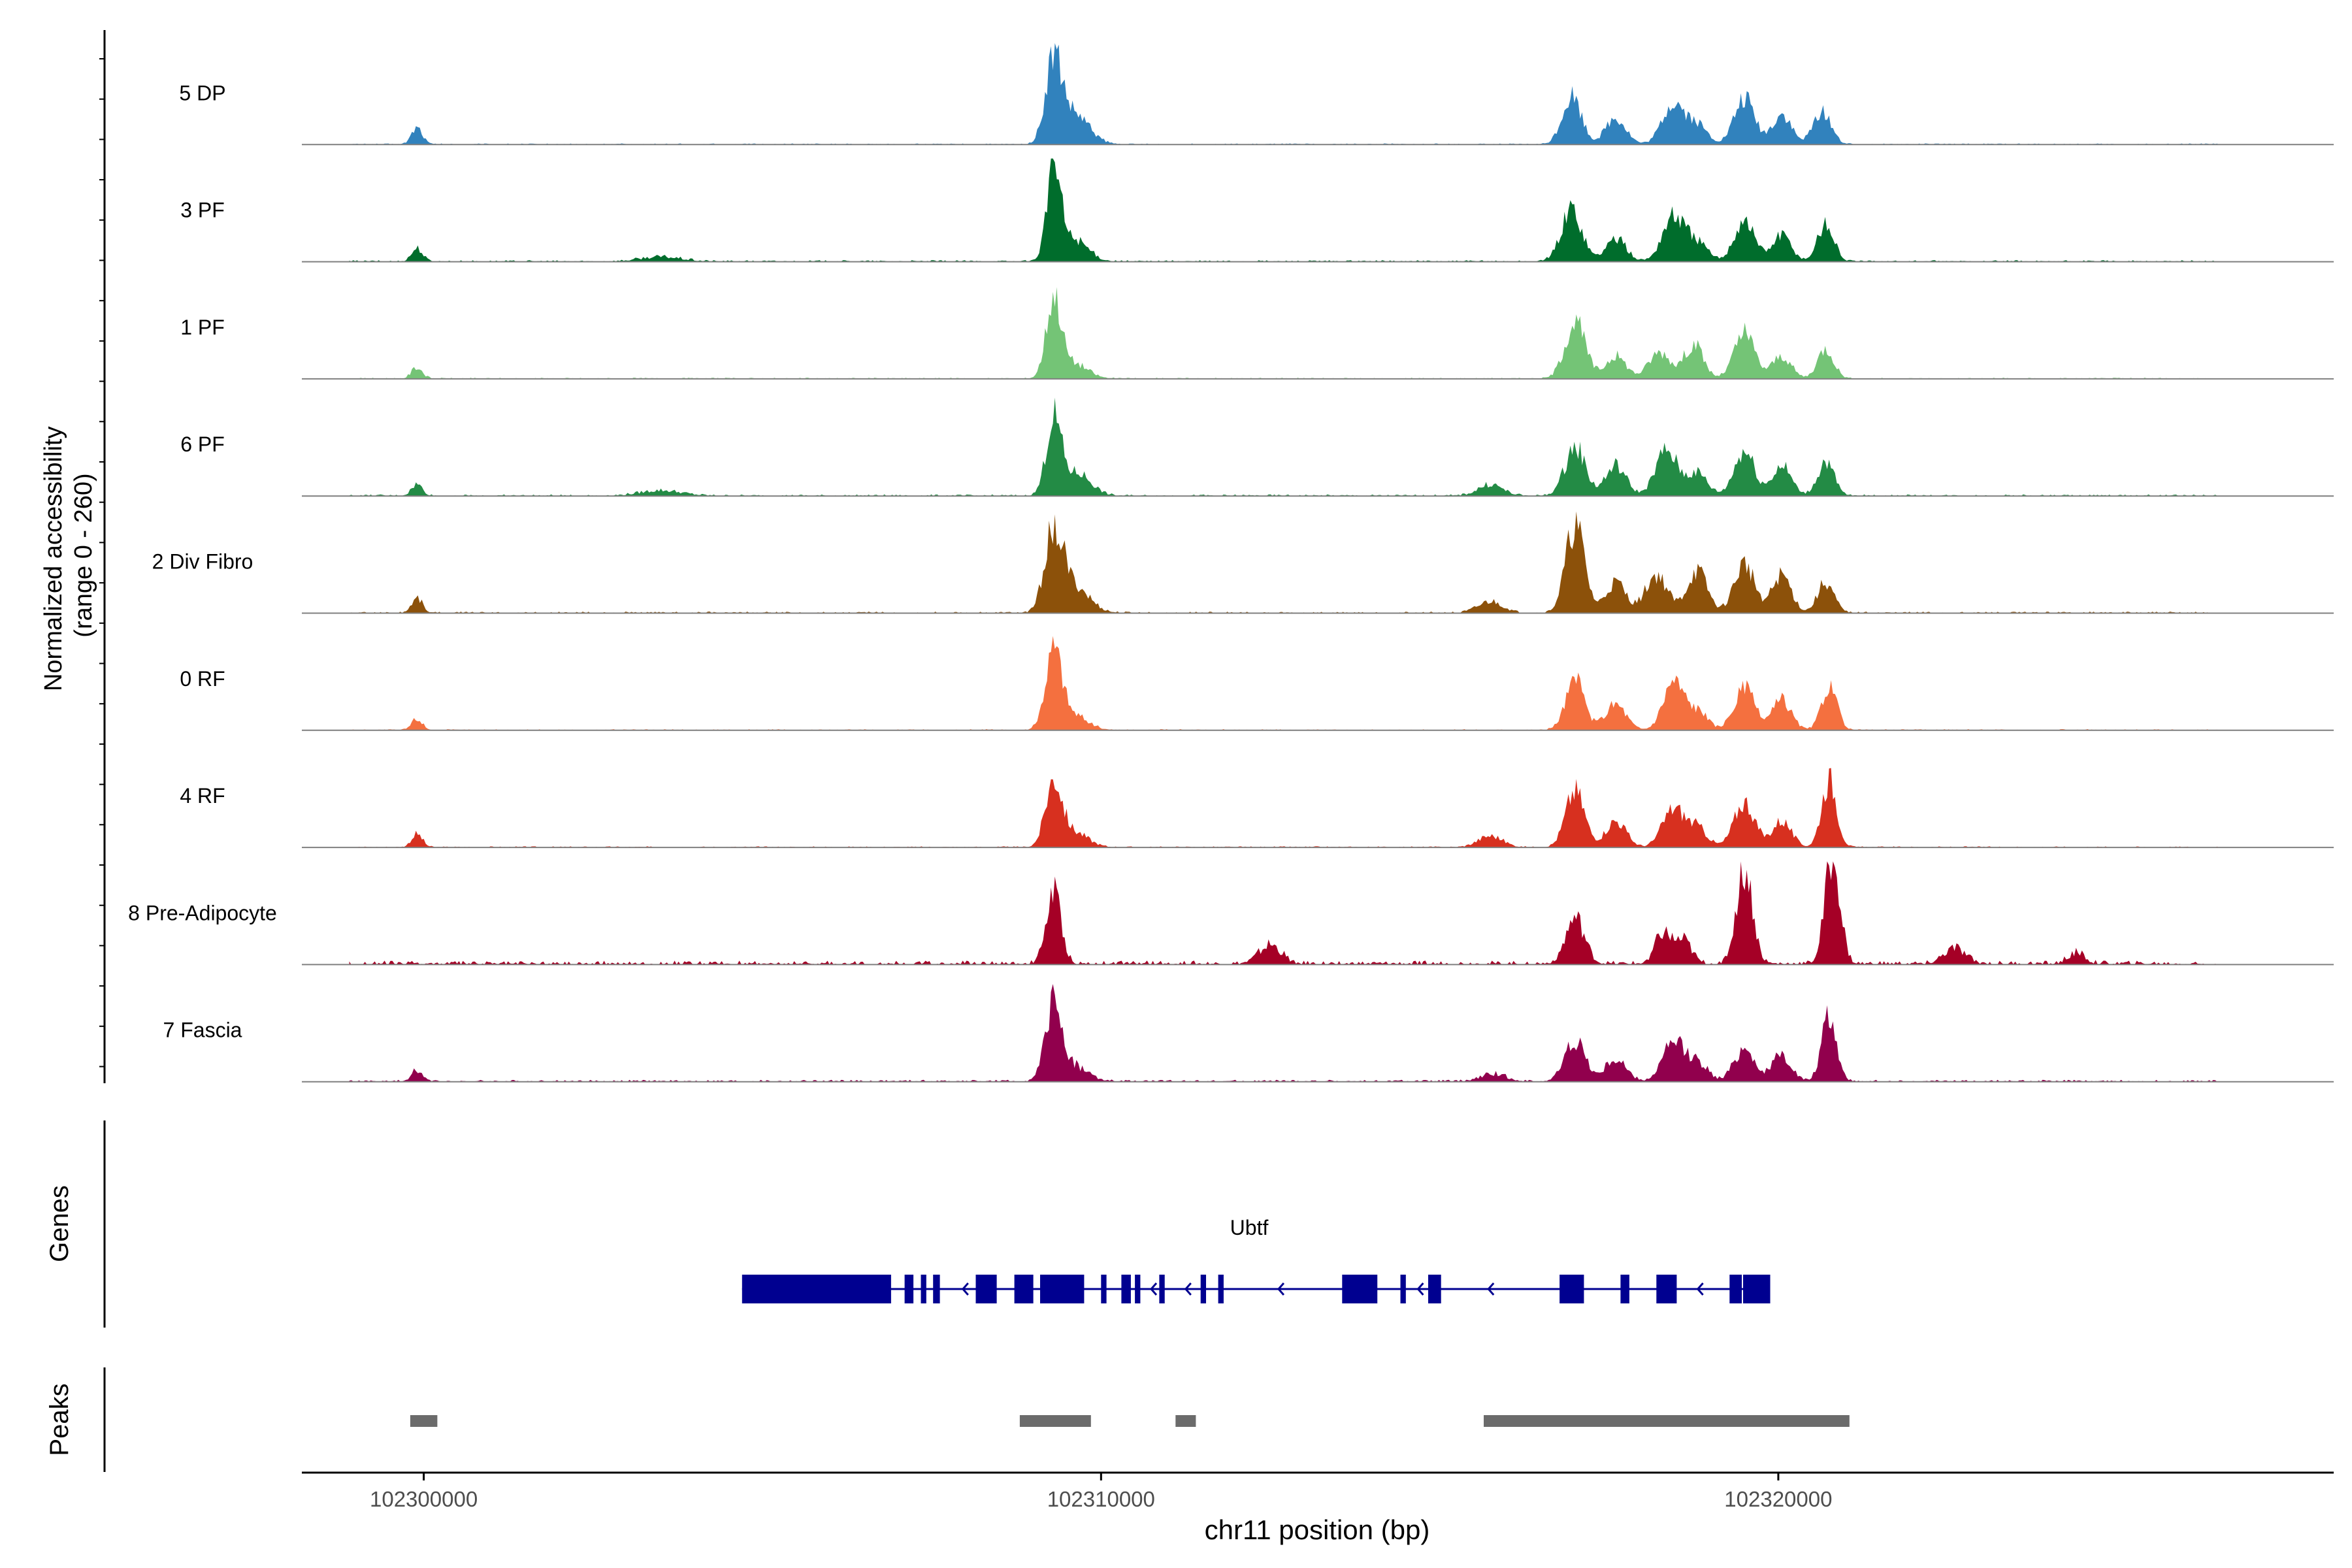  Describe the element at coordinates (1317, 1529) in the screenshot. I see `x-axis-label: chr11 position (bp)` at that location.